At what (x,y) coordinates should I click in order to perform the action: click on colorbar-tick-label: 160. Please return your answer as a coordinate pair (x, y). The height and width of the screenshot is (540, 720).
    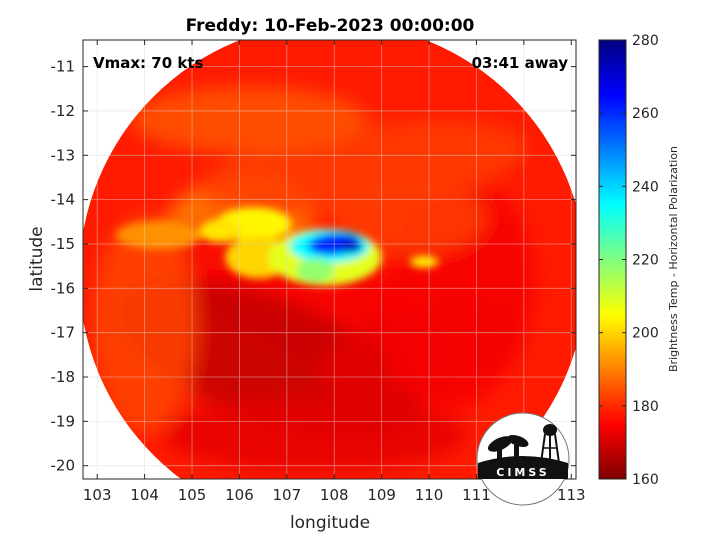
    Looking at the image, I should click on (645, 480).